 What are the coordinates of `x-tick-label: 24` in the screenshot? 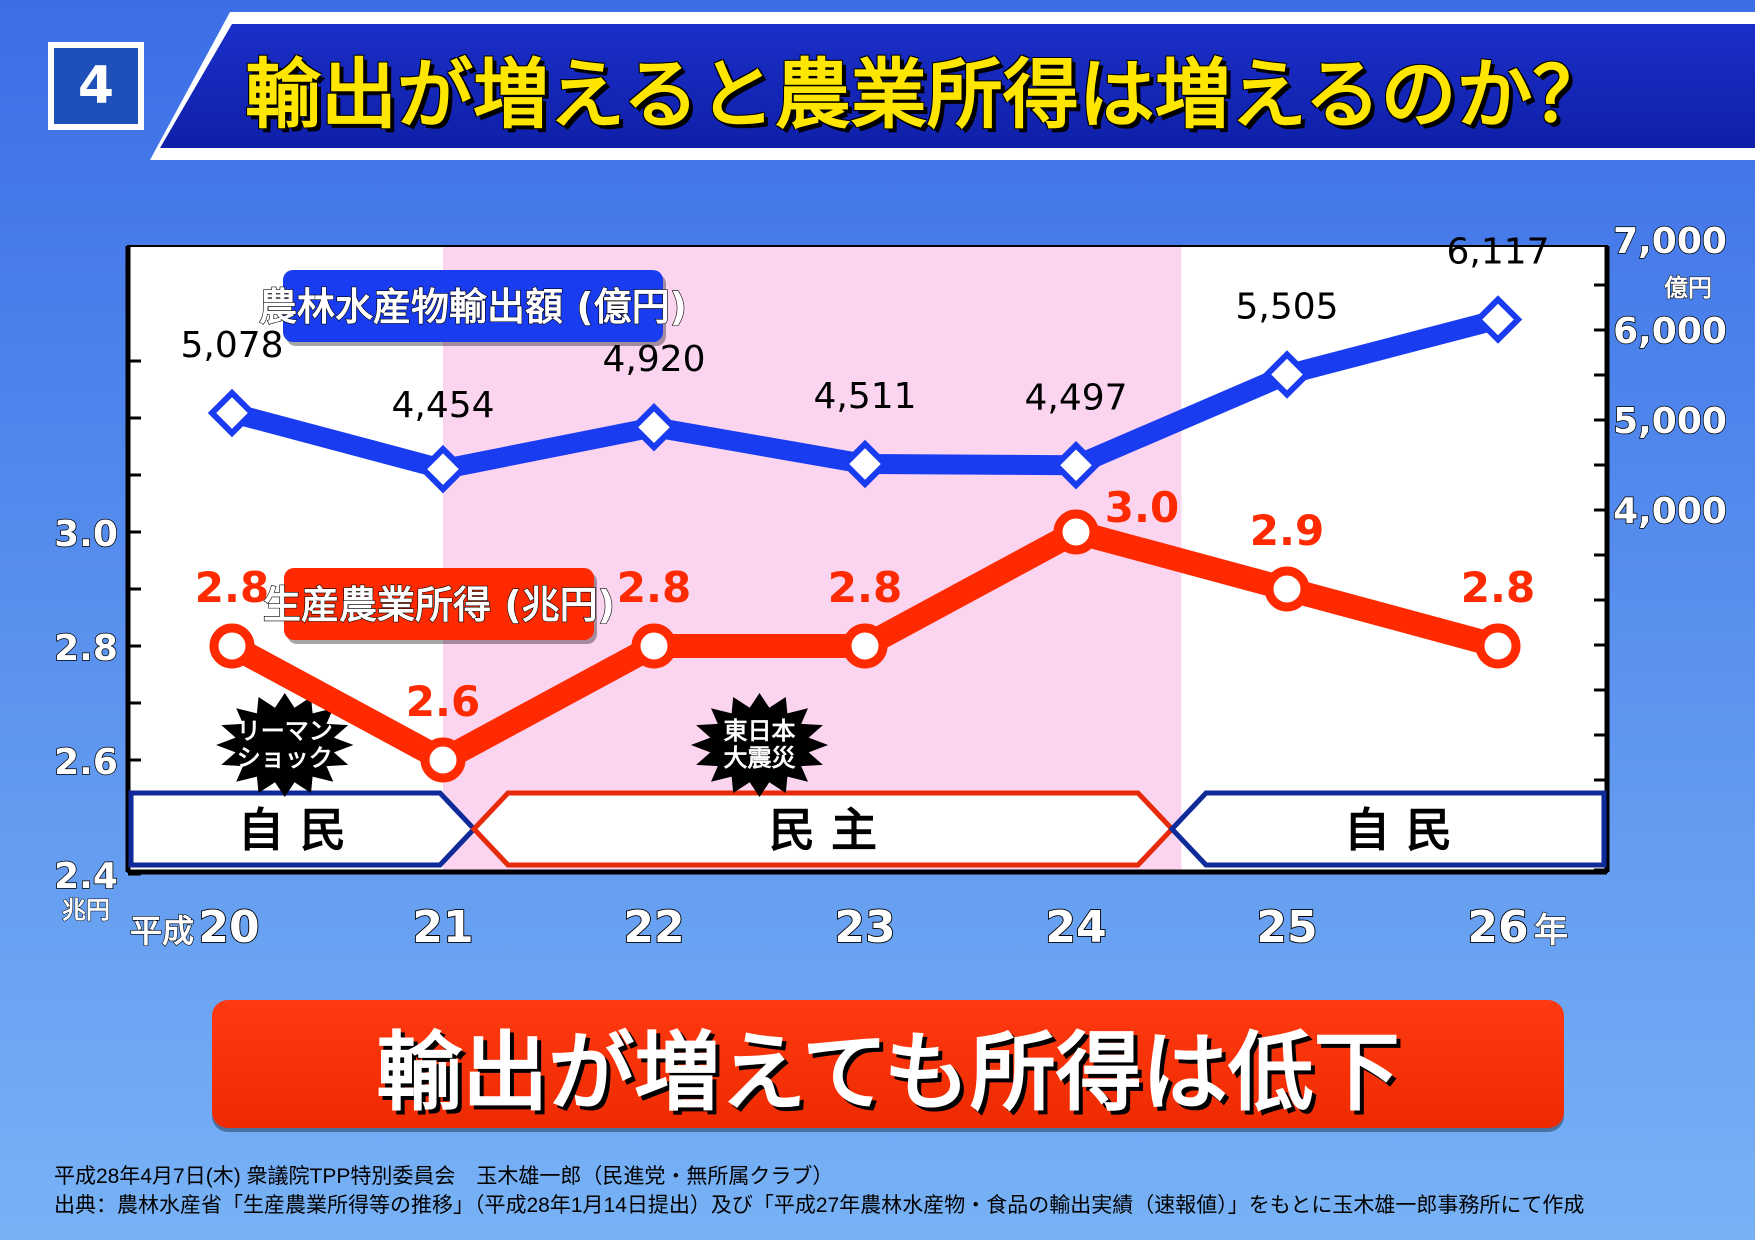 It's located at (1075, 927).